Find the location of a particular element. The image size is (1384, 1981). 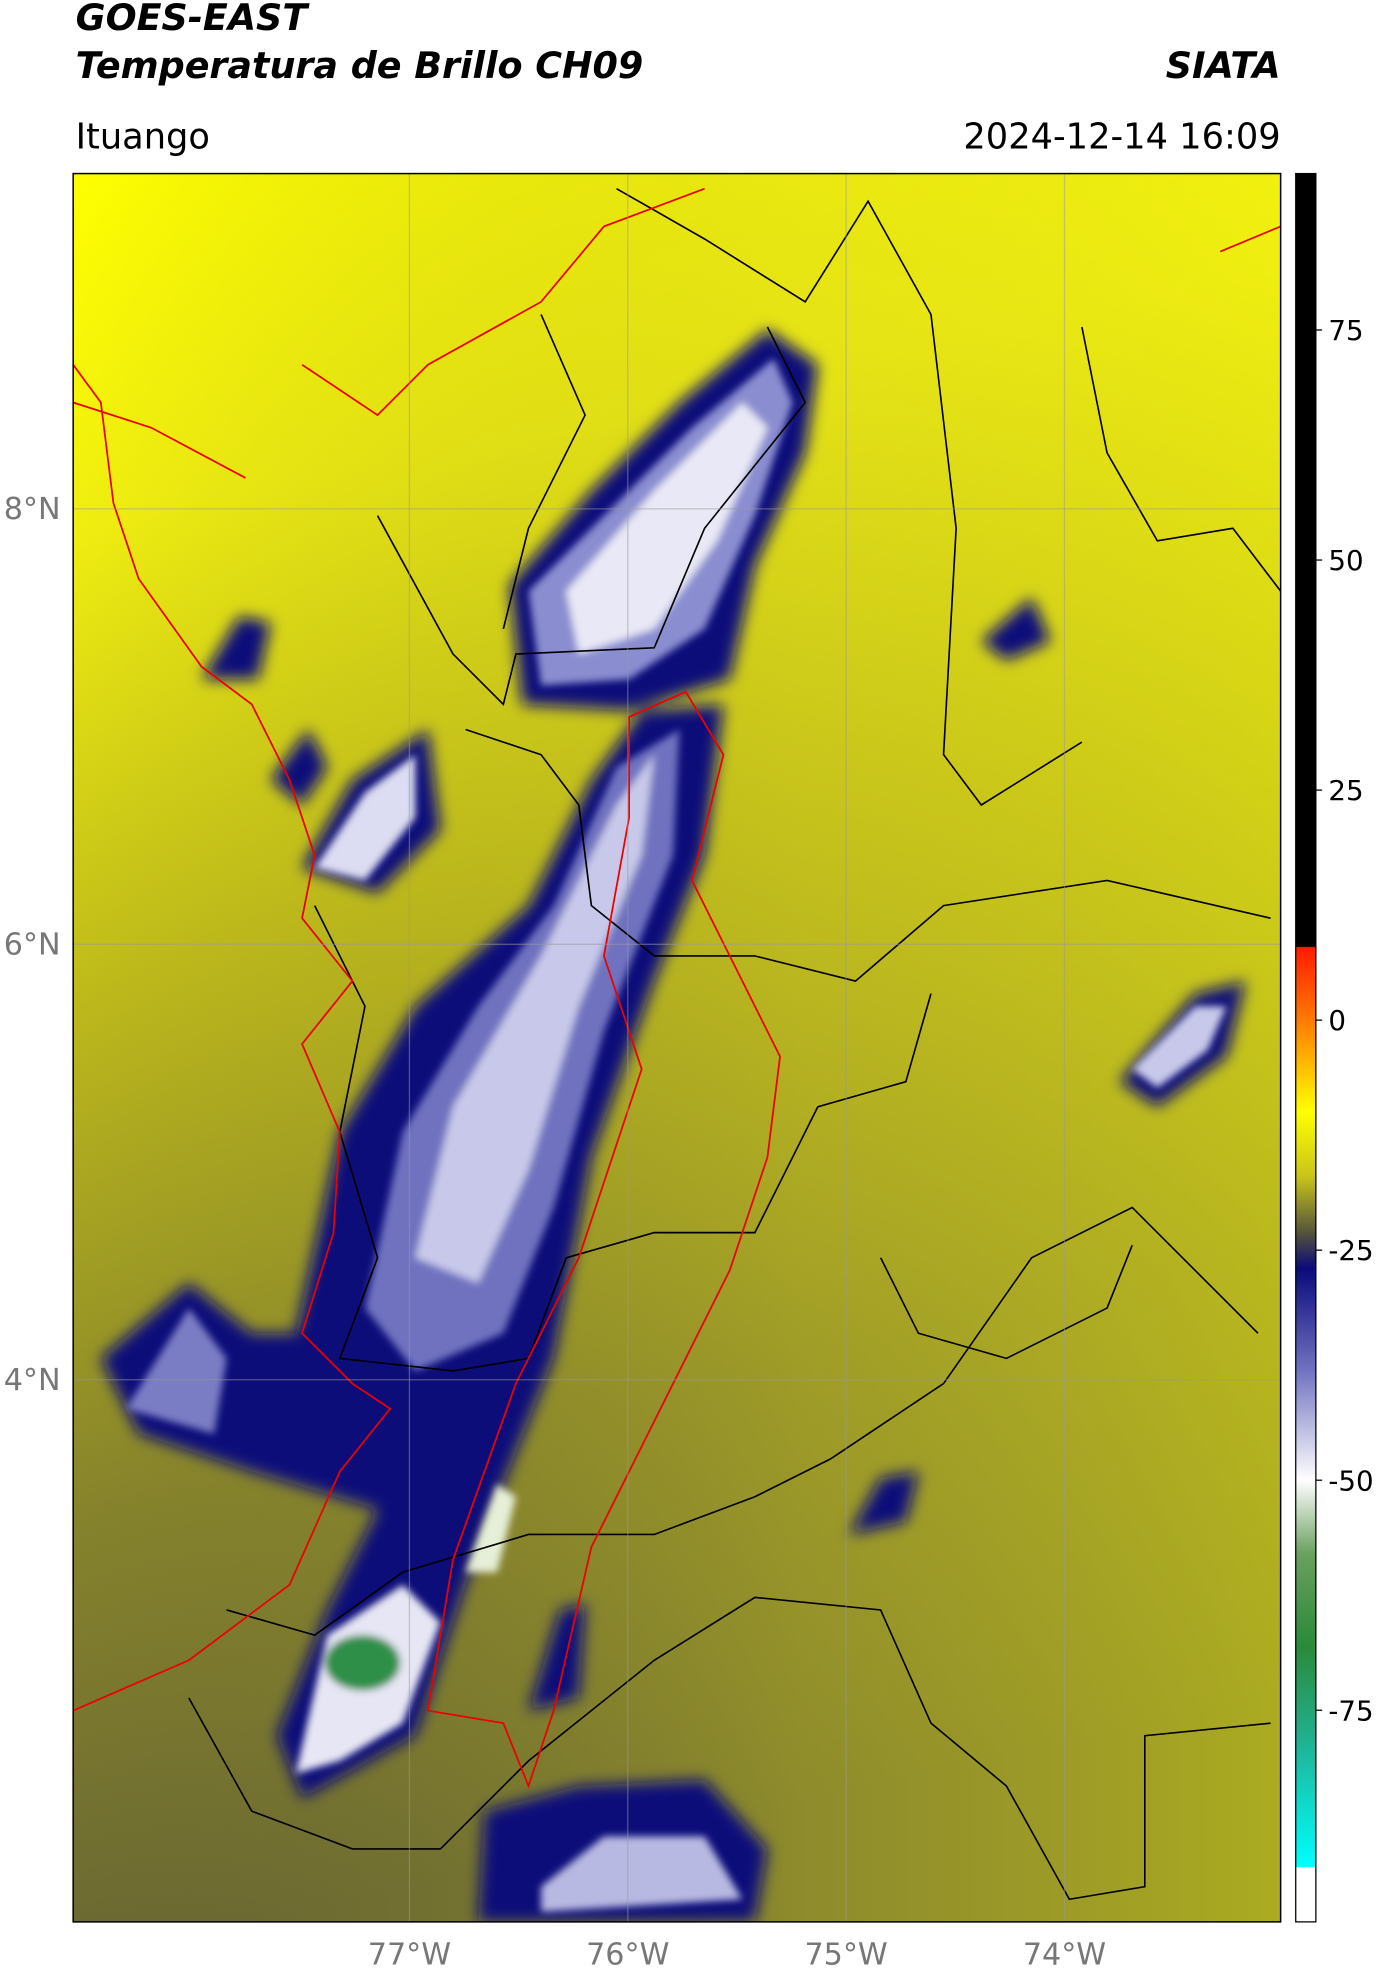

x-tick-label: 76°W is located at coordinates (627, 1955).